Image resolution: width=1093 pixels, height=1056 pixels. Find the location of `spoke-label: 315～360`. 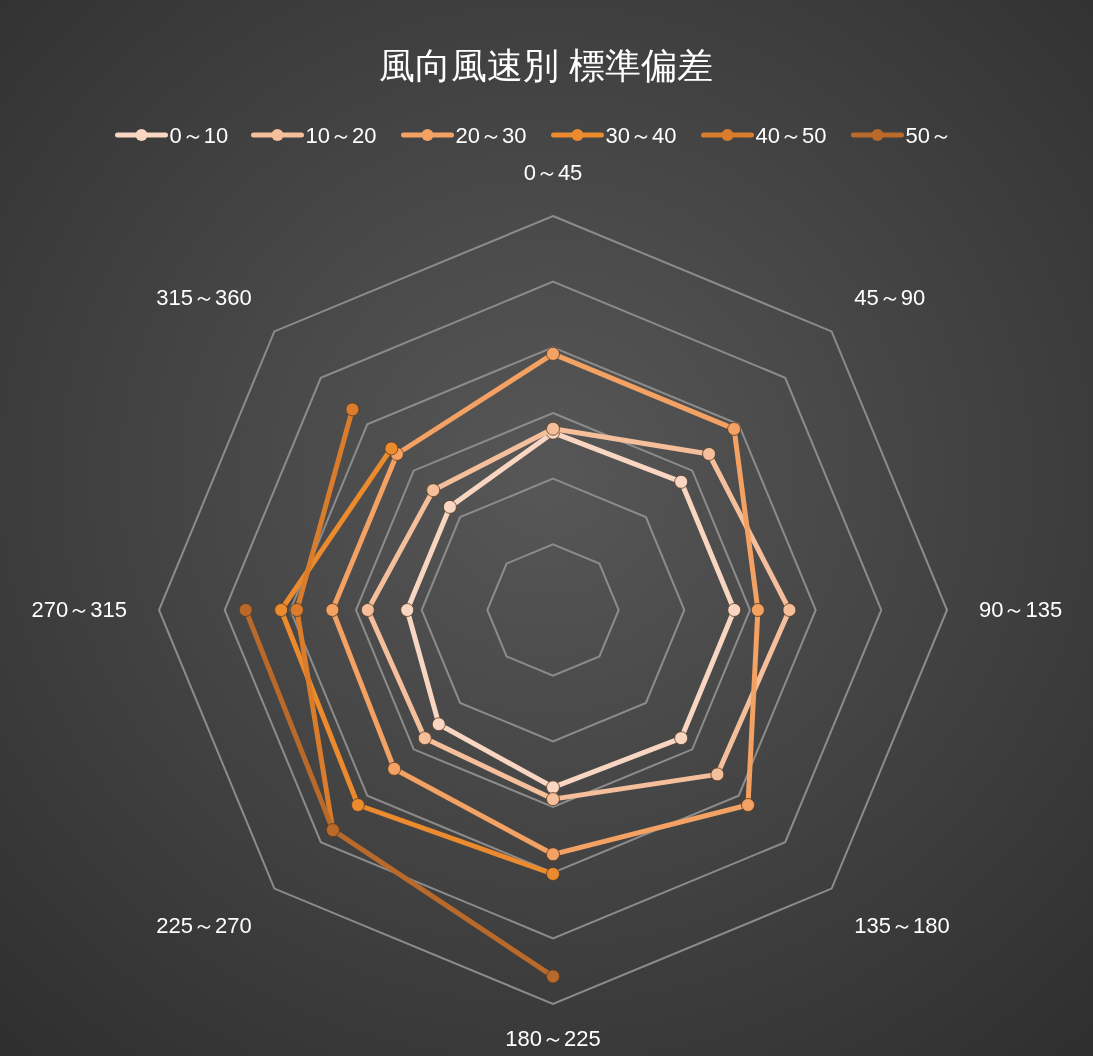

spoke-label: 315～360 is located at coordinates (204, 297).